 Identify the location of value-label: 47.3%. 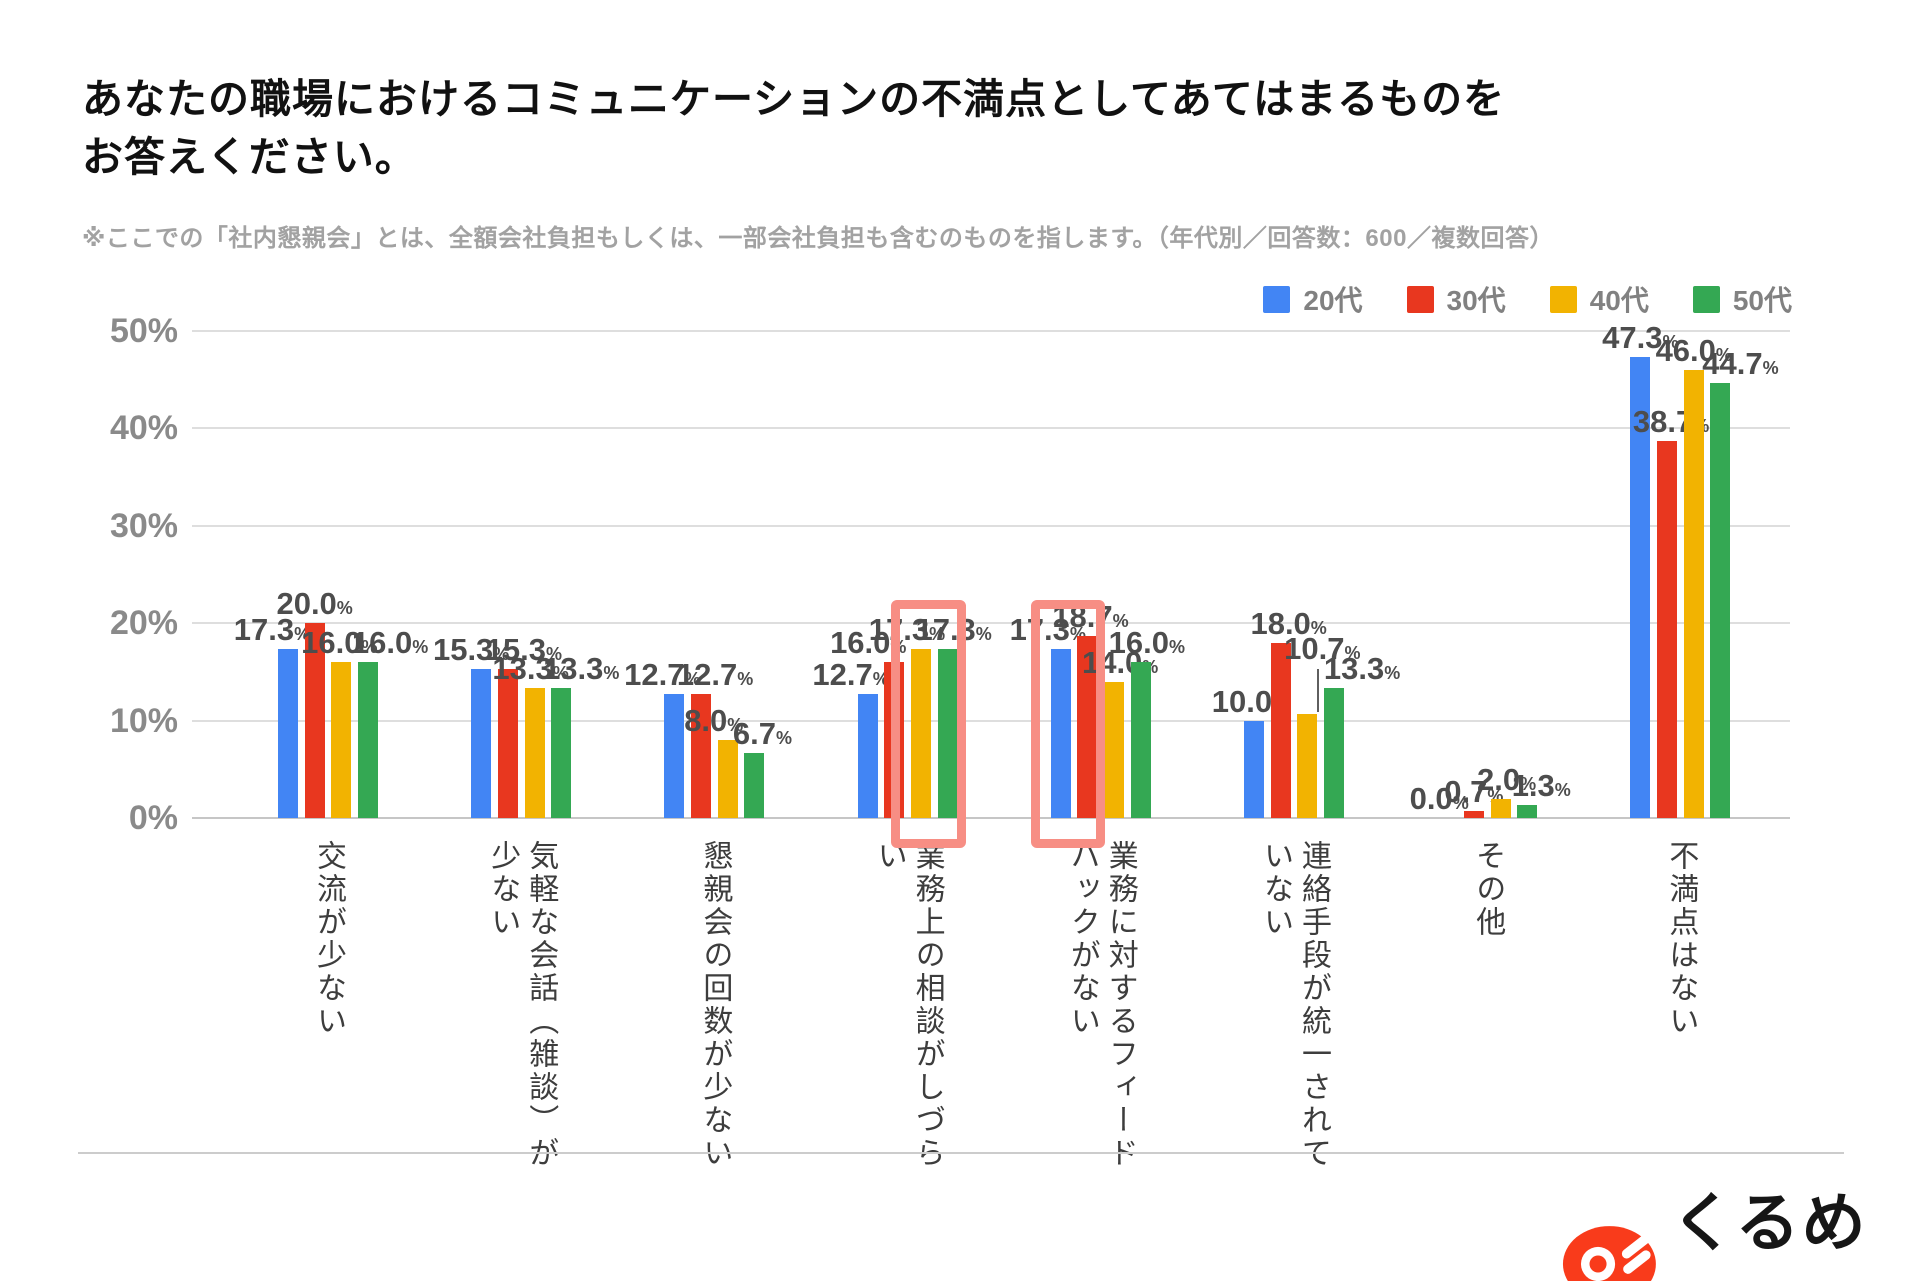
(1640, 338).